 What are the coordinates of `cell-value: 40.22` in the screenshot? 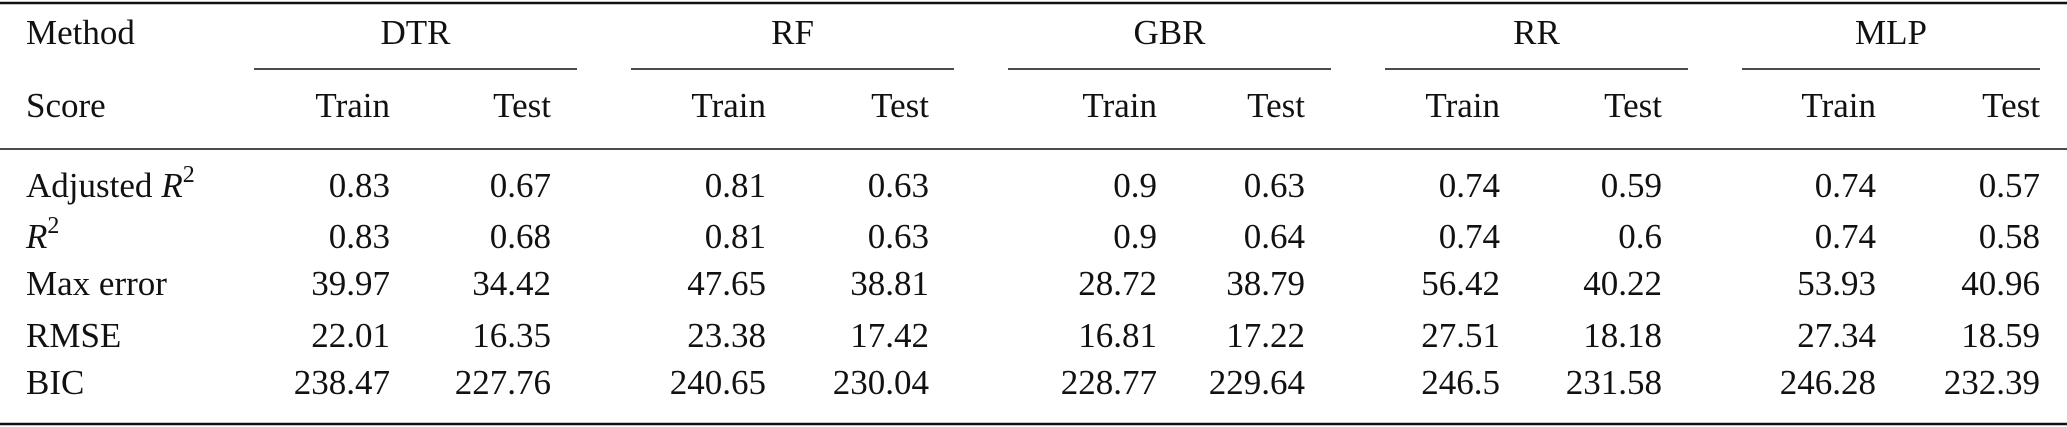 It's located at (1622, 283).